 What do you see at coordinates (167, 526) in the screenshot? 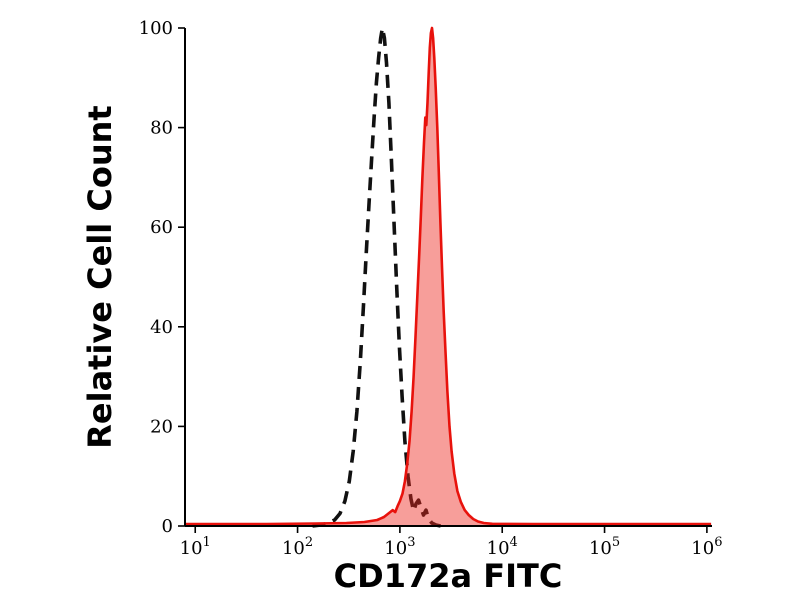
I see `y-tick-label: 0` at bounding box center [167, 526].